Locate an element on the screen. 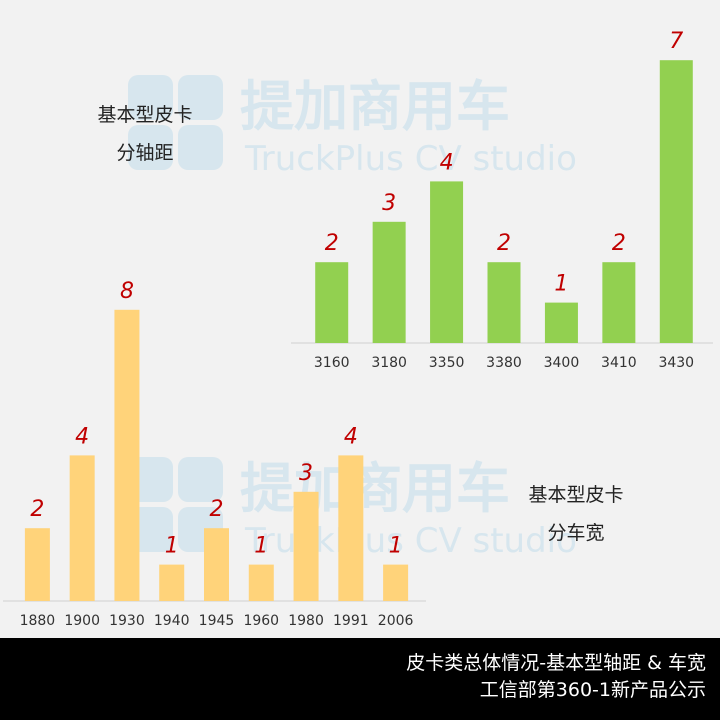 The width and height of the screenshot is (720, 720). watermark-sub-top: TruckPlus CV studio is located at coordinates (410, 159).